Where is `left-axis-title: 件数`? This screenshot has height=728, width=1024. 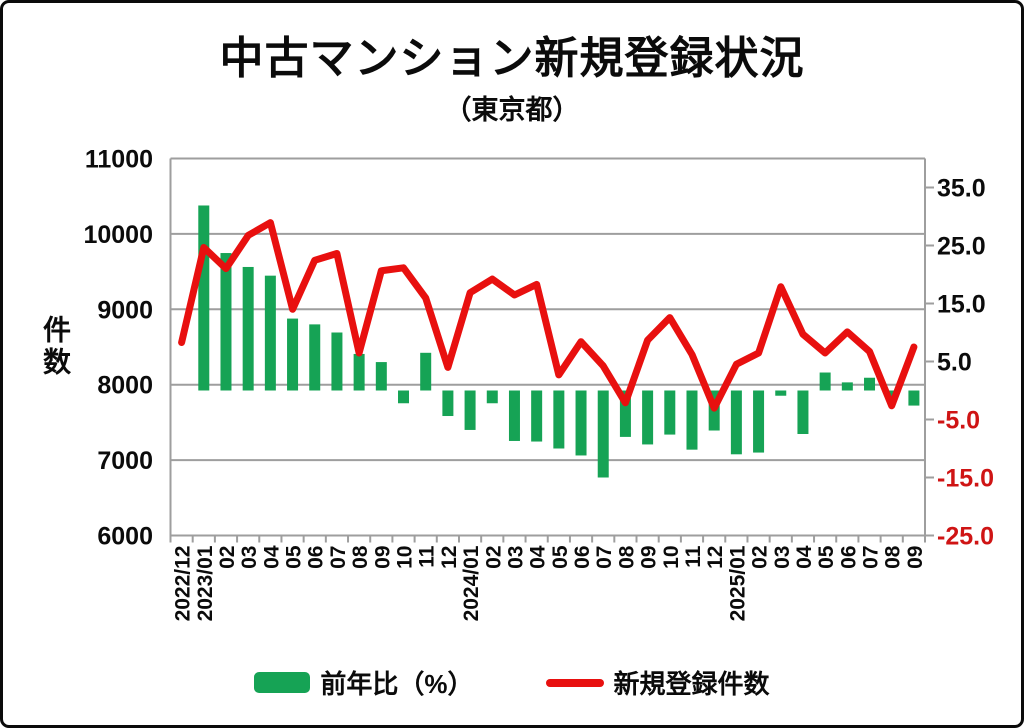
left-axis-title: 件数 is located at coordinates (57, 345).